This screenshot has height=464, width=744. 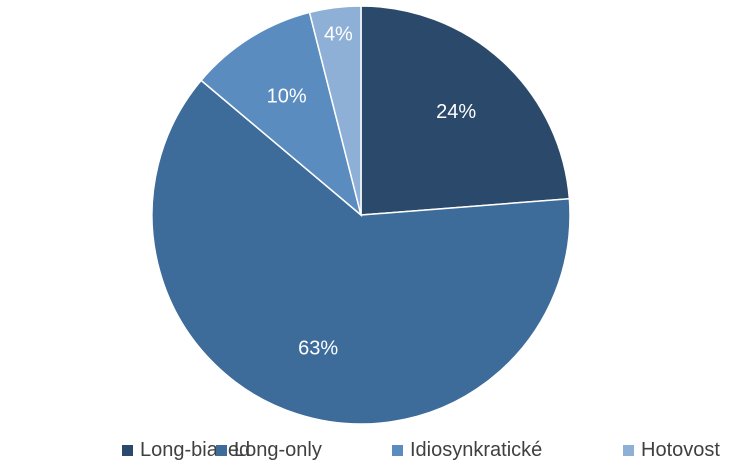 What do you see at coordinates (476, 449) in the screenshot?
I see `legend-label-idiosynkraticke: Idiosynkratické` at bounding box center [476, 449].